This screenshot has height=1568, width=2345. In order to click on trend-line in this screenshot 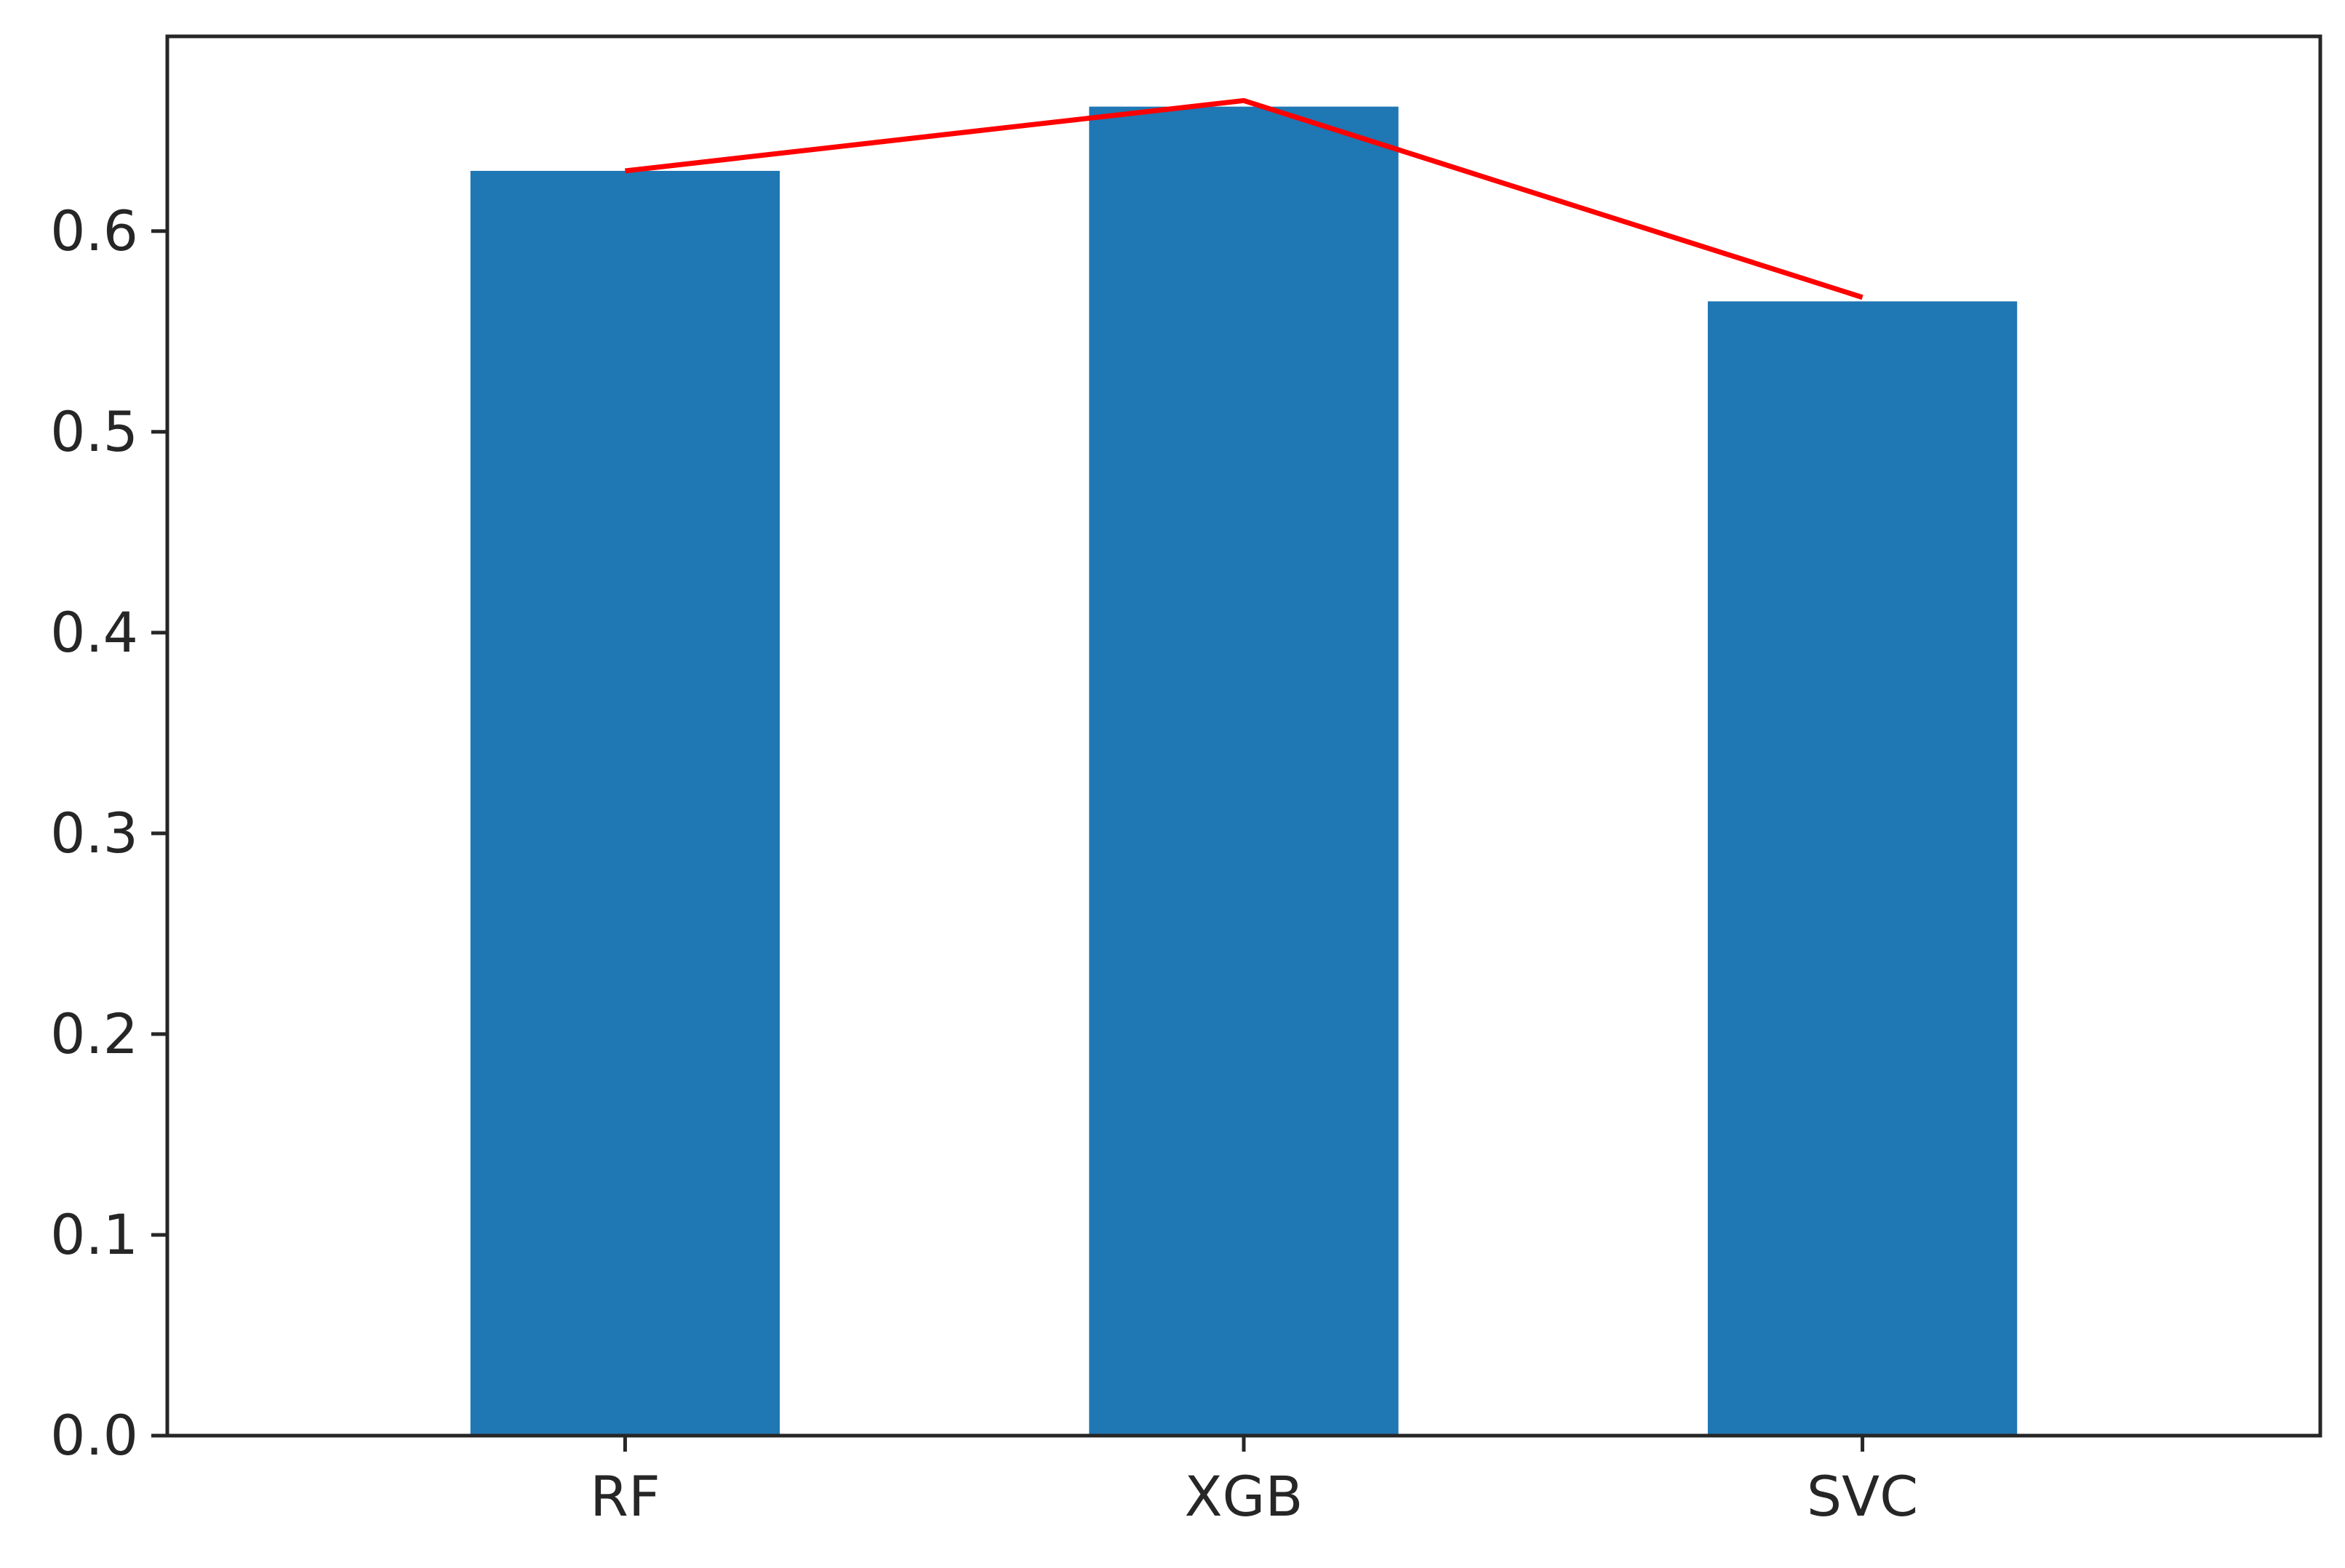, I will do `click(1244, 198)`.